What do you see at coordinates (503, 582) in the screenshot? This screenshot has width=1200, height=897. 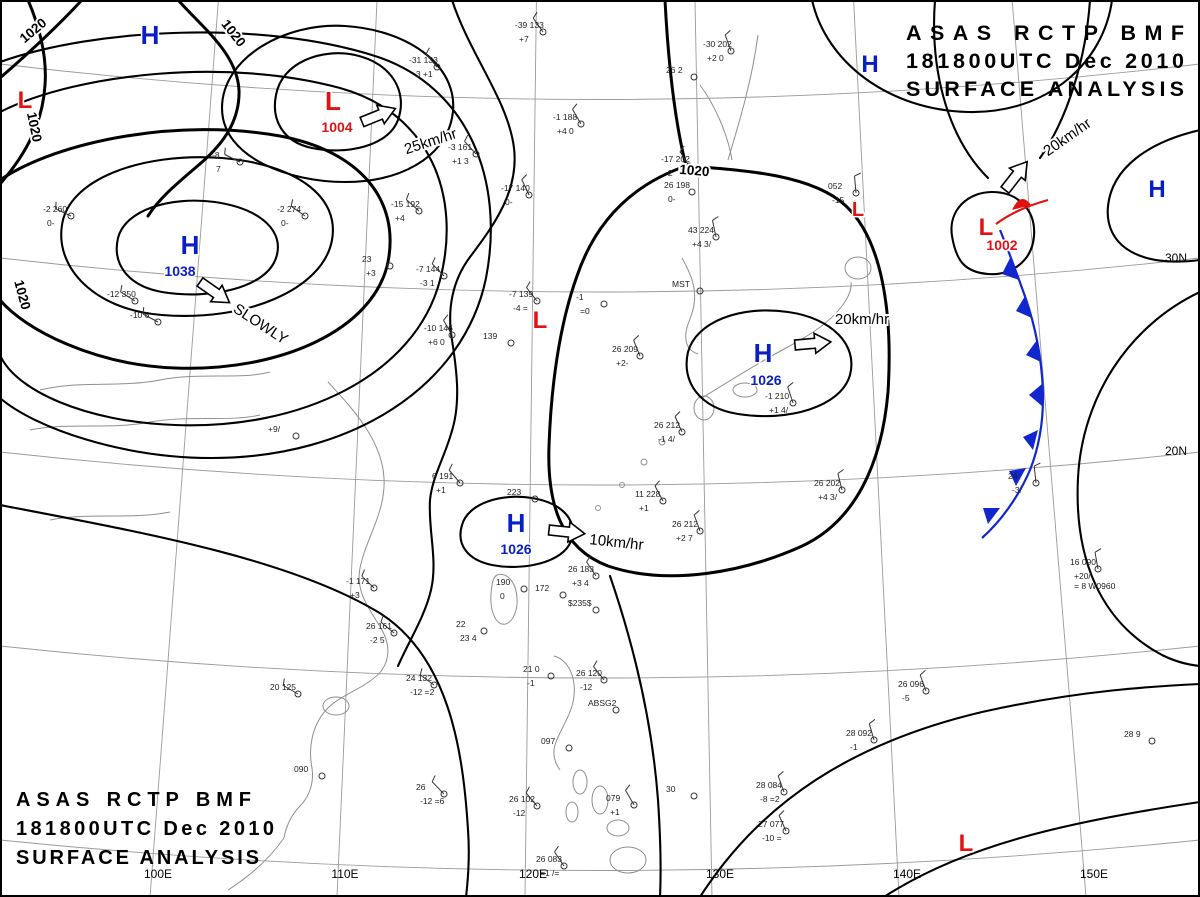 I see `station-data-upper: 190` at bounding box center [503, 582].